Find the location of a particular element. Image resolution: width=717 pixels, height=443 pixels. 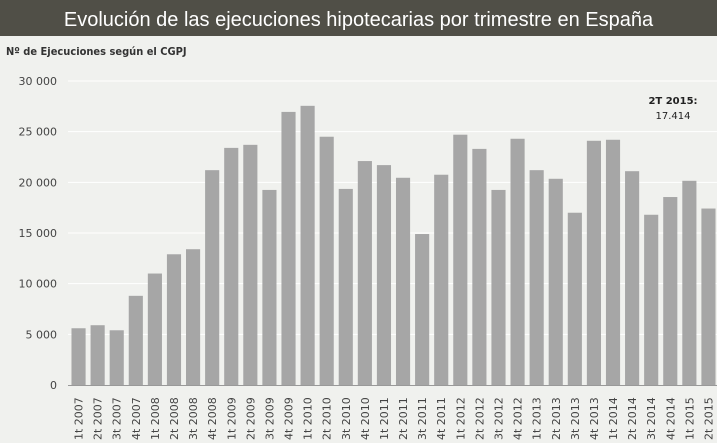

x-tick-label: 4t 2007 is located at coordinates (136, 418).